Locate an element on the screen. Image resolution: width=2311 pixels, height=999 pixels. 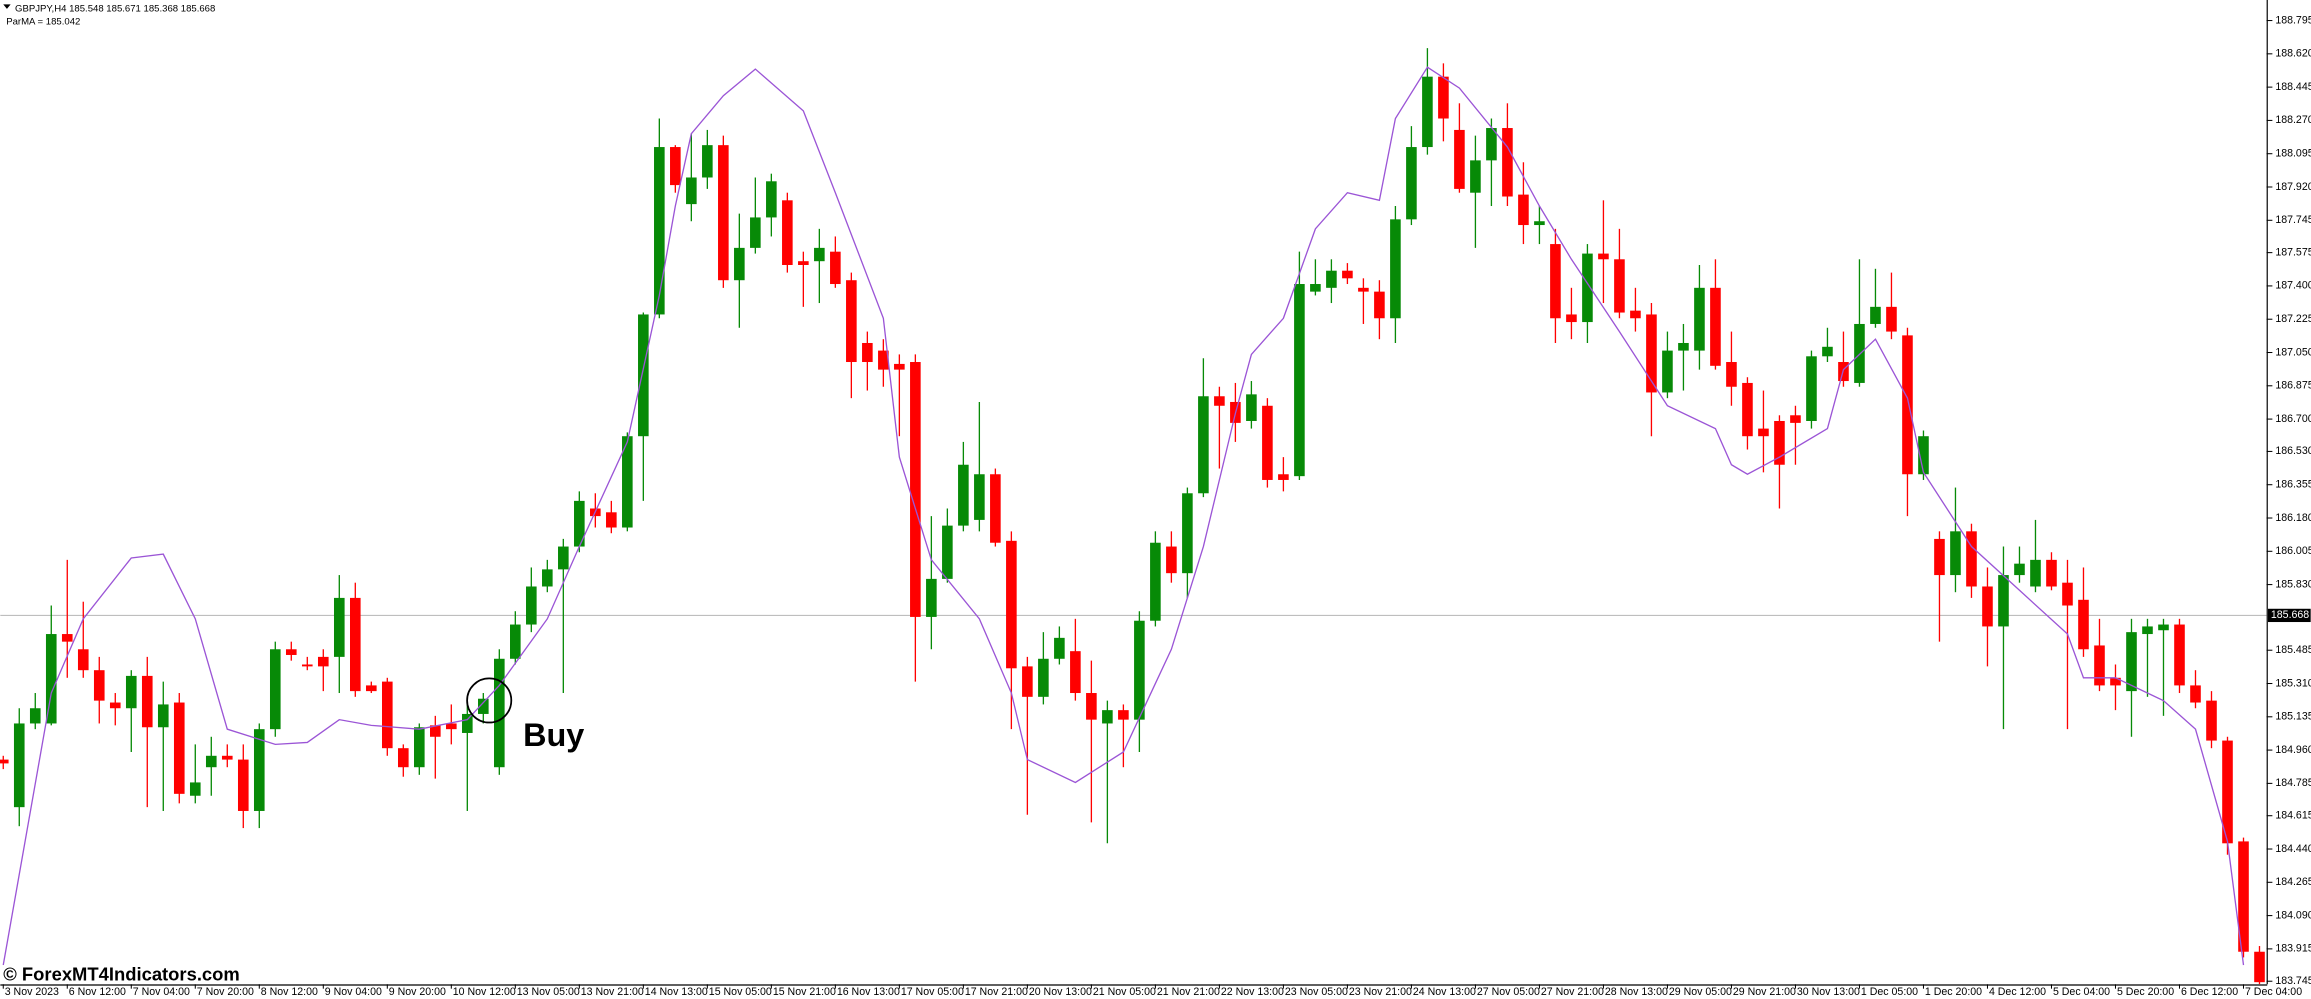
x-tick-label: 6 Nov 12:00 is located at coordinates (97, 992).